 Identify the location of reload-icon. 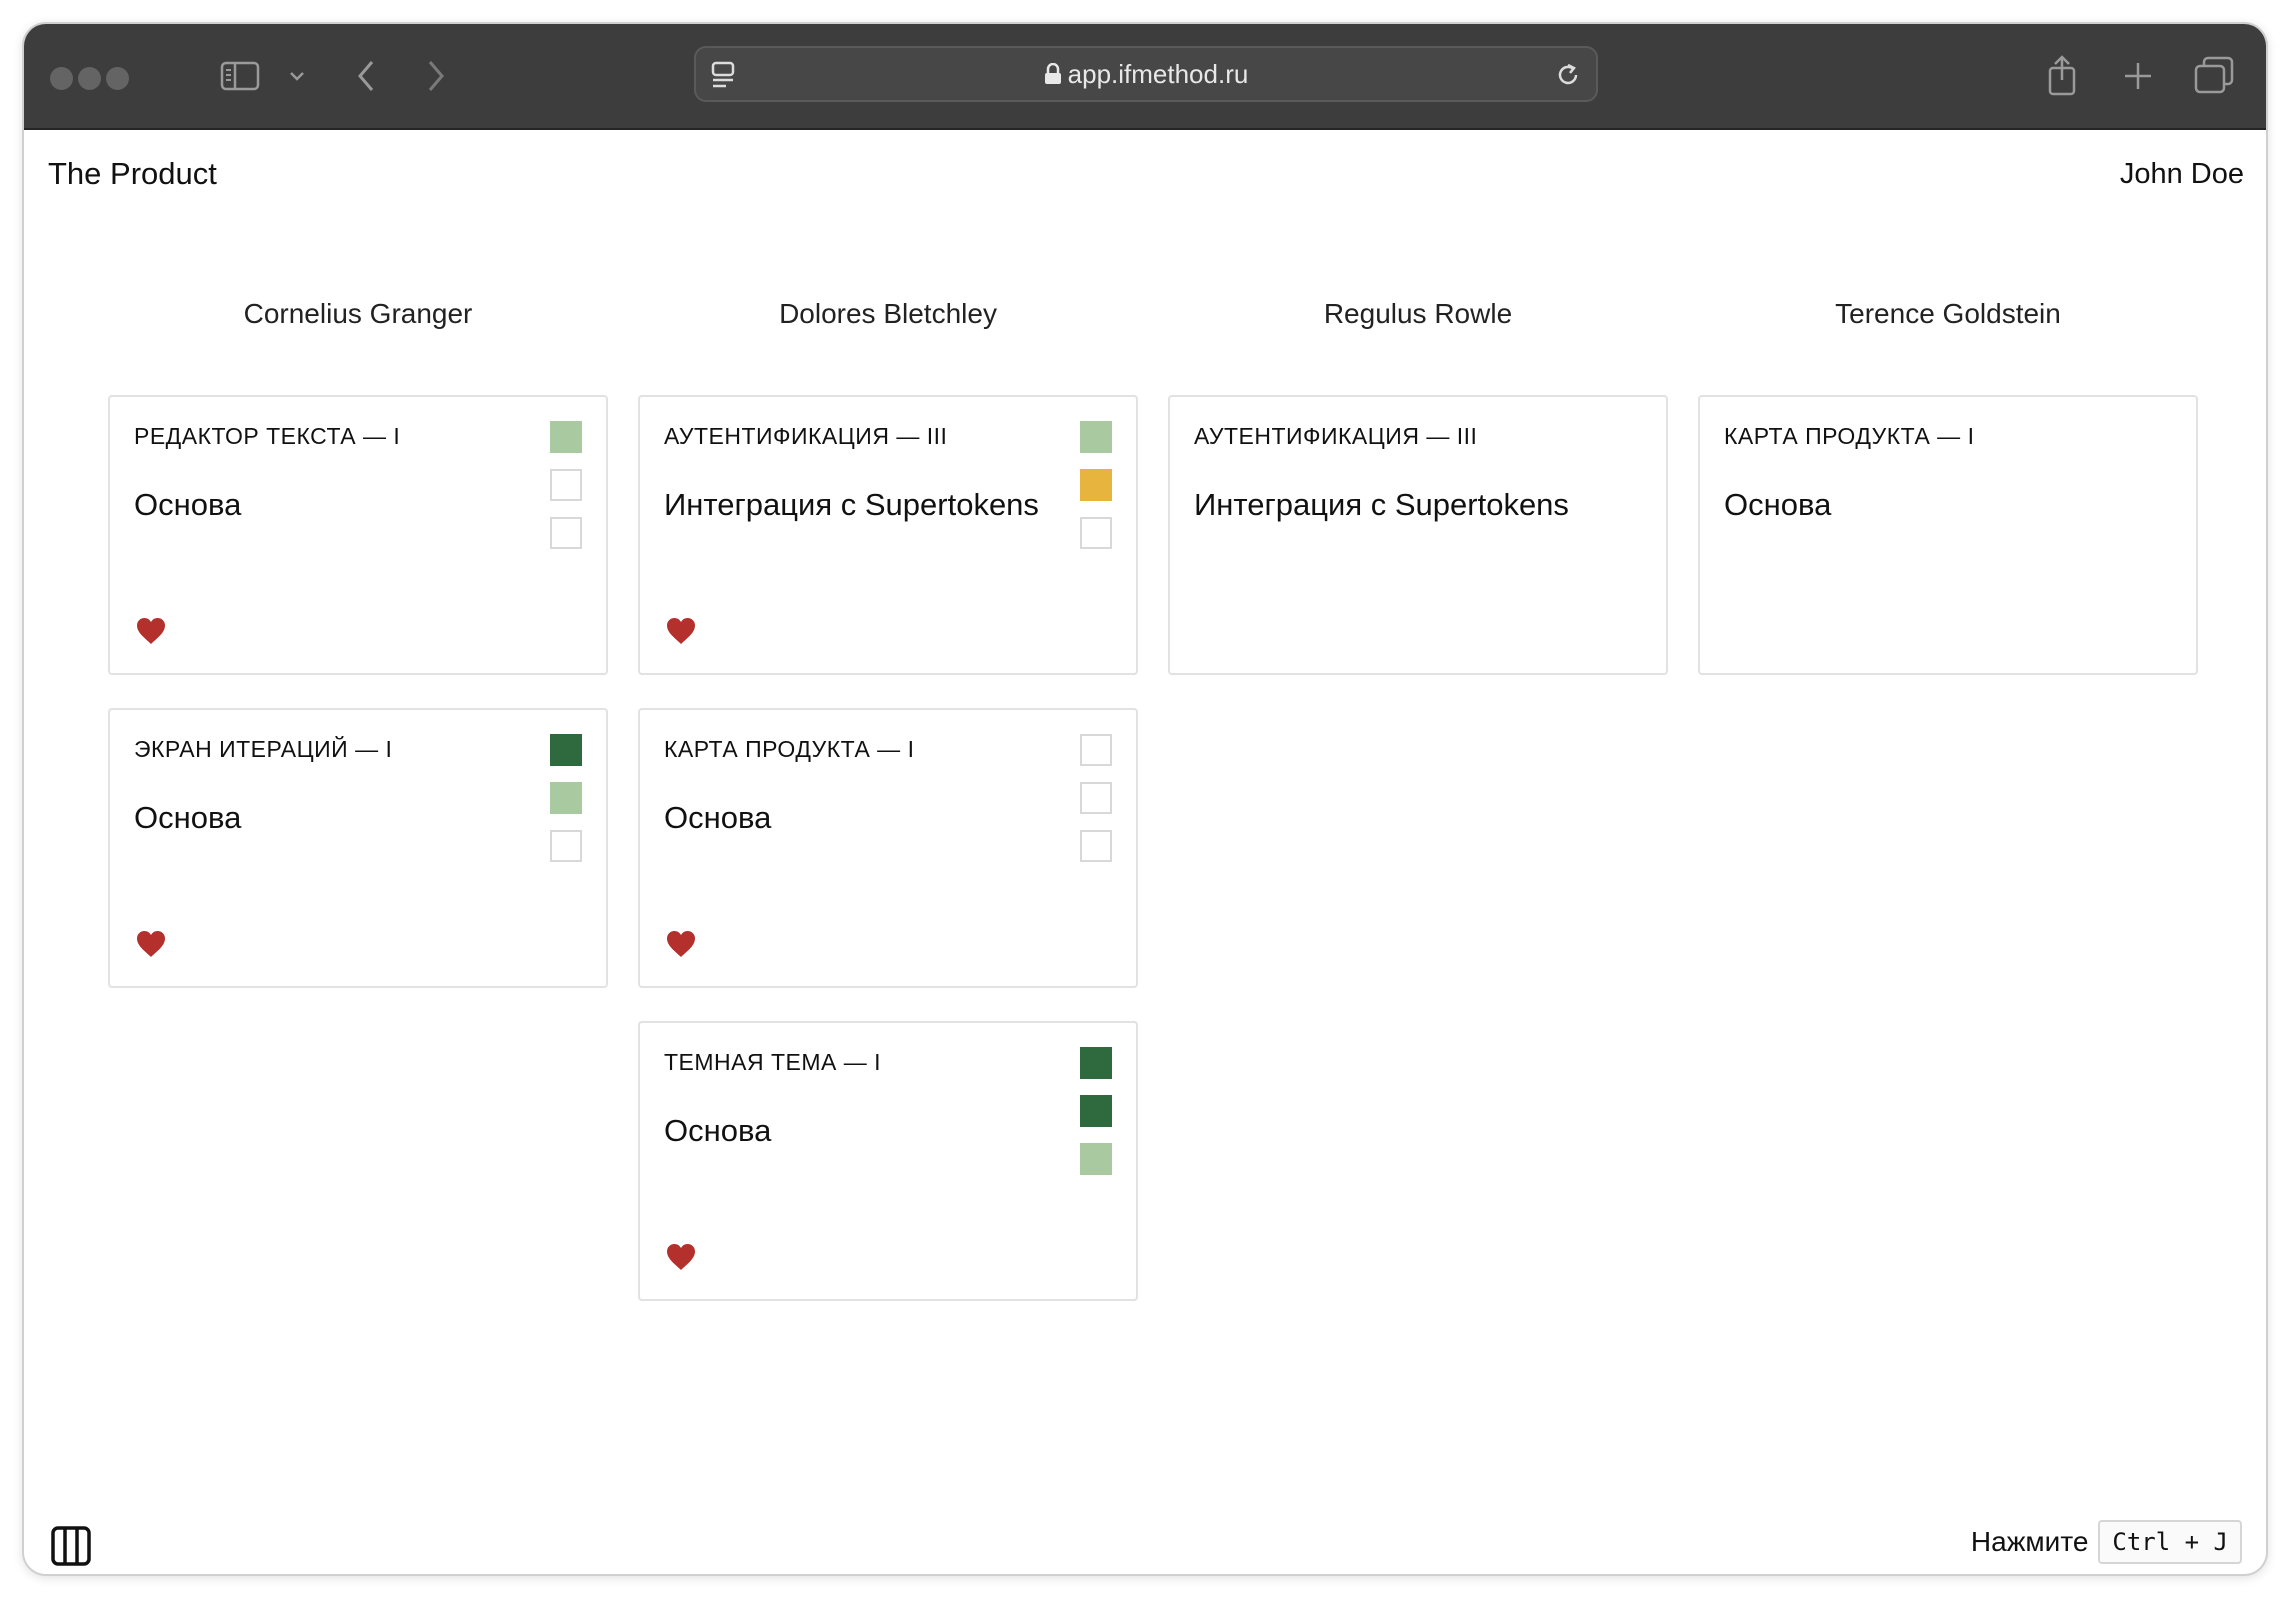
(1568, 75).